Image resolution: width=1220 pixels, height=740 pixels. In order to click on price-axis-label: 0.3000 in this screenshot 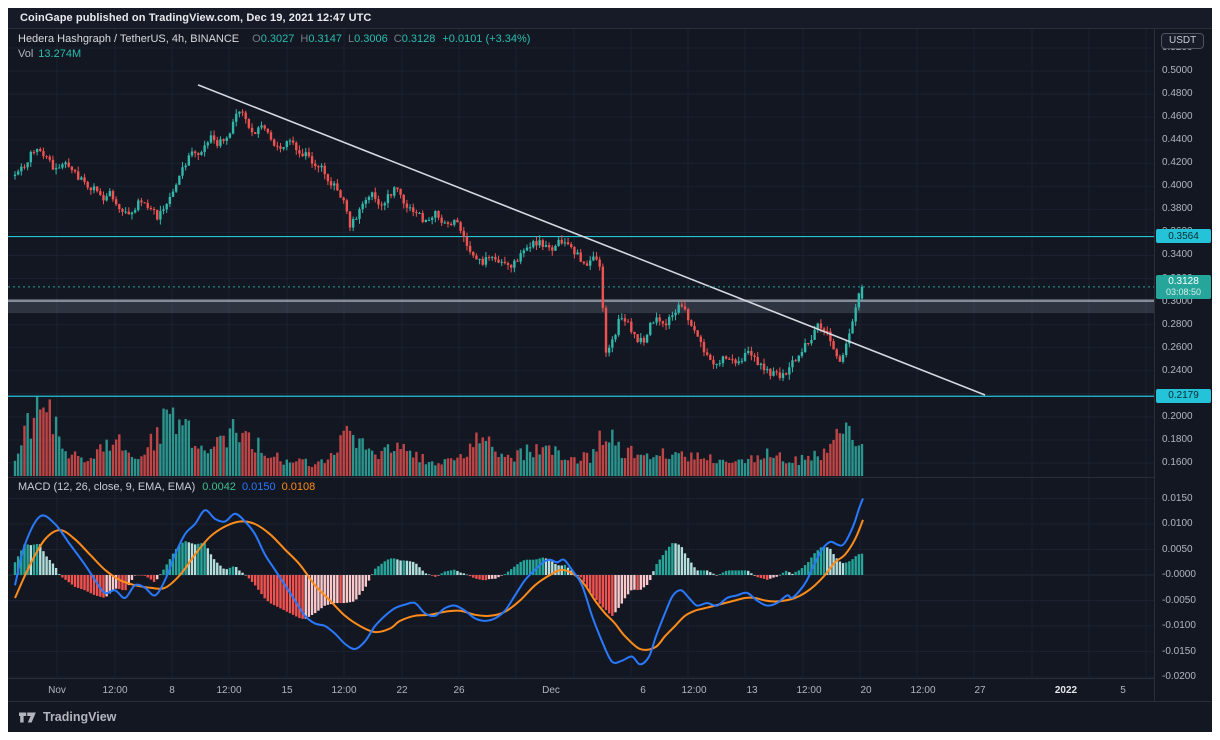, I will do `click(1177, 301)`.